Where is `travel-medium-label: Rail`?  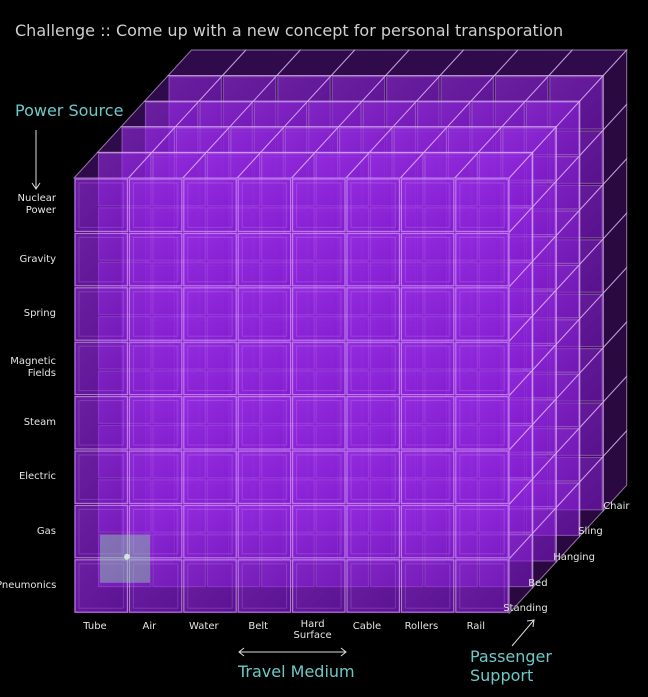 travel-medium-label: Rail is located at coordinates (475, 626).